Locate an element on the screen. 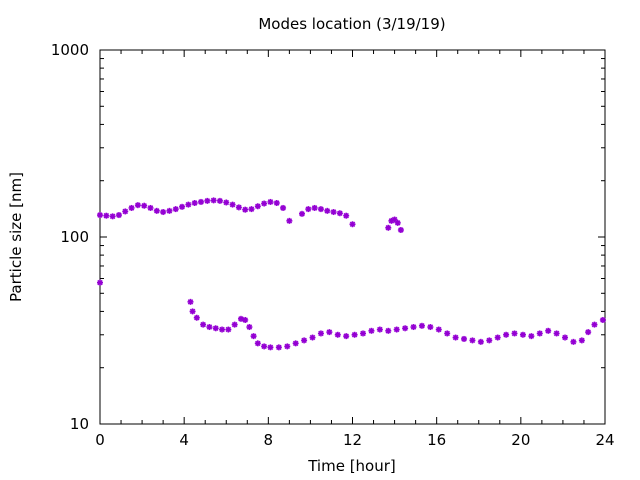  x-axis-title: Time [hour] is located at coordinates (351, 466).